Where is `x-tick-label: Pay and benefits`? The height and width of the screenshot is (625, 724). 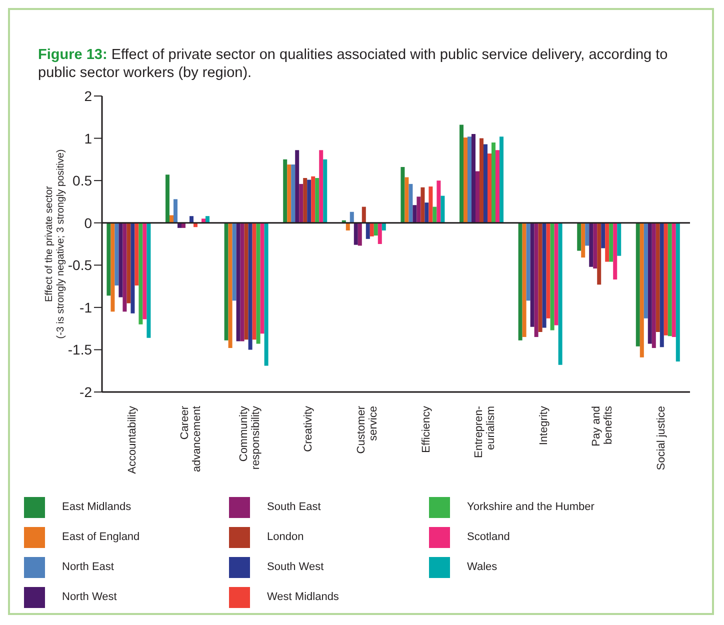 x-tick-label: Pay and benefits is located at coordinates (602, 426).